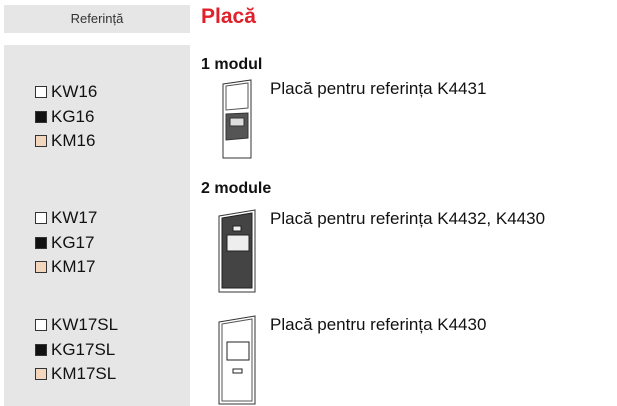  I want to click on section-heading: 2 module, so click(236, 188).